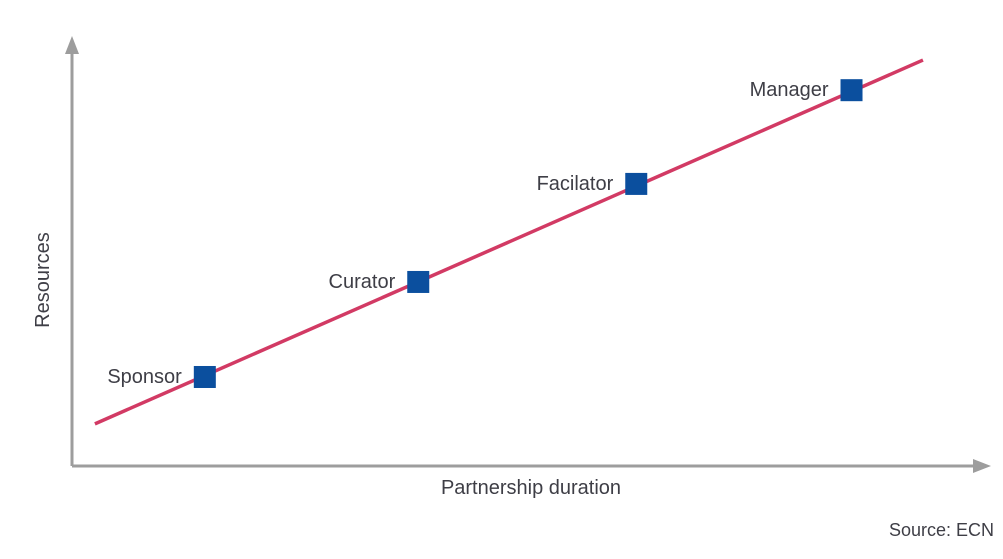  What do you see at coordinates (418, 281) in the screenshot?
I see `data-point-curator` at bounding box center [418, 281].